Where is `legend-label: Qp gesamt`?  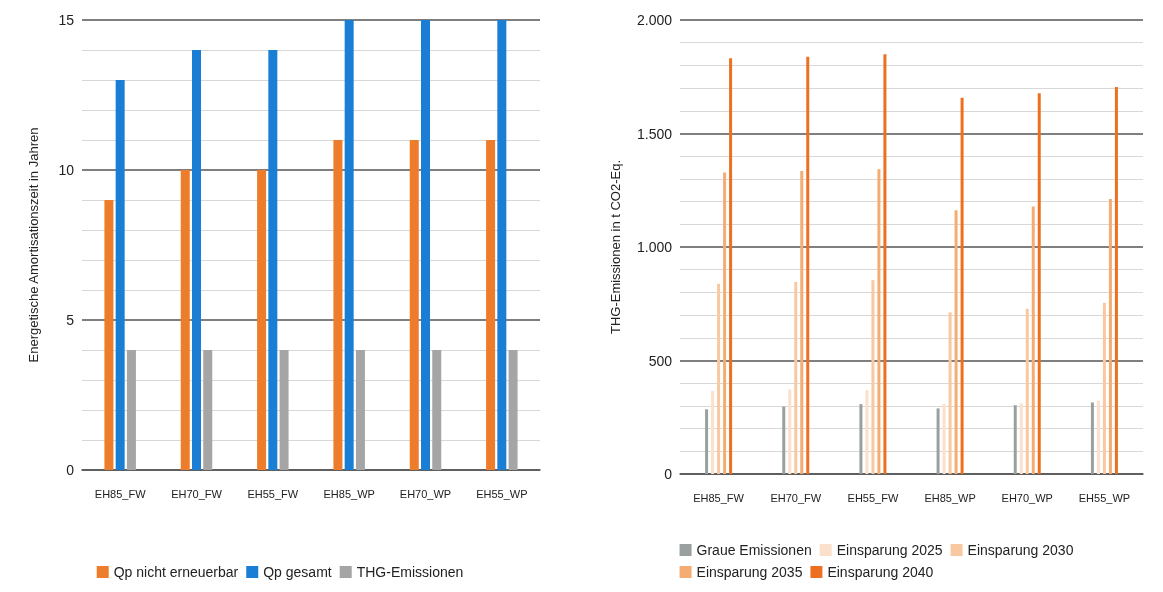 legend-label: Qp gesamt is located at coordinates (297, 572).